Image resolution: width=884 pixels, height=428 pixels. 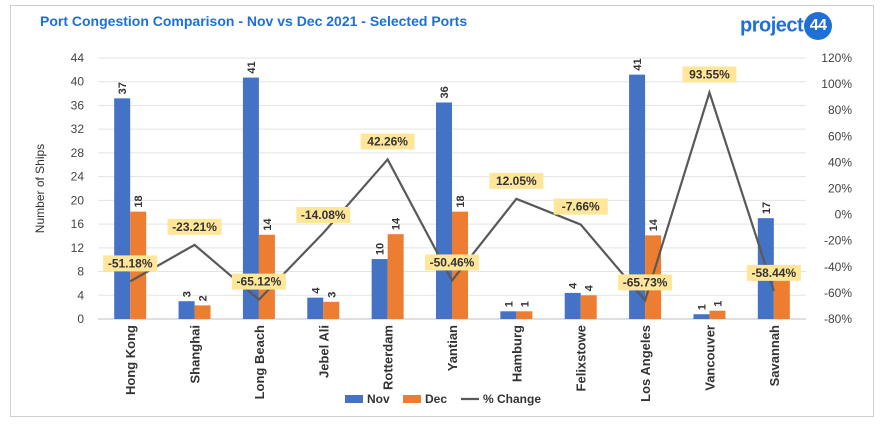 I want to click on legend-label-change: % Change, so click(x=512, y=399).